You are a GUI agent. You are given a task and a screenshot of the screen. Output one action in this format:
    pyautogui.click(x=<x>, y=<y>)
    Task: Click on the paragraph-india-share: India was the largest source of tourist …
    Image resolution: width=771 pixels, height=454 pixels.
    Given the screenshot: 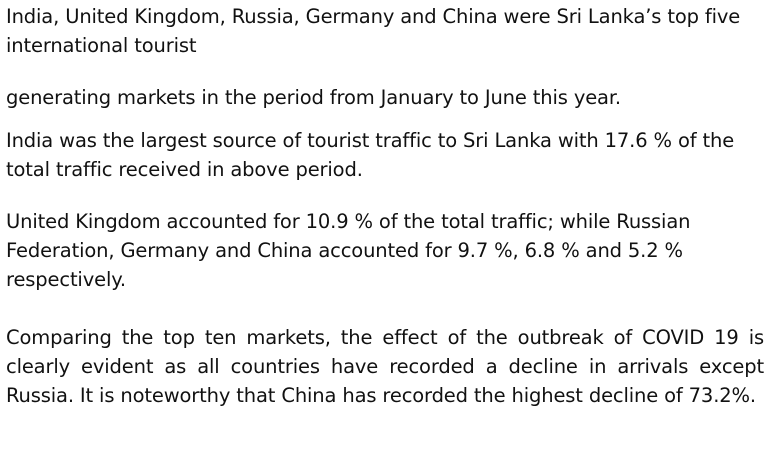 What is the action you would take?
    pyautogui.click(x=370, y=155)
    